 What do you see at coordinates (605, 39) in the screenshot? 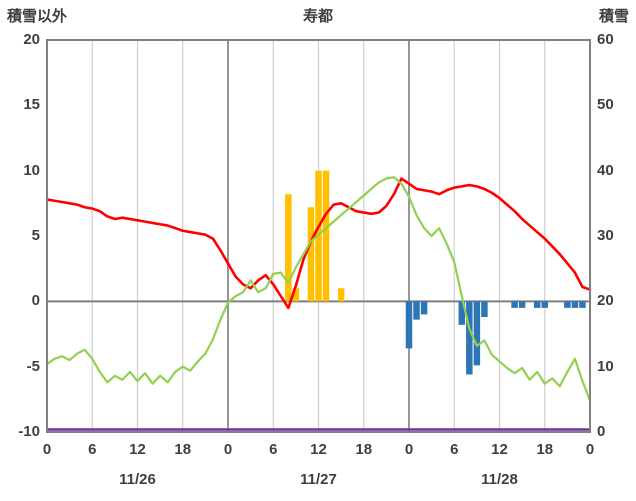
I see `right-axis-tick: 60` at bounding box center [605, 39].